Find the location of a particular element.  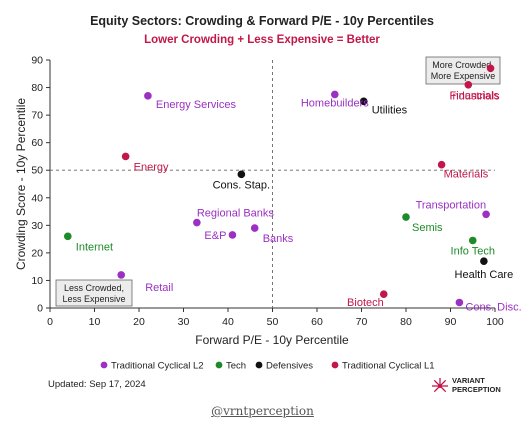

brand-line-1: VARIANT is located at coordinates (468, 380).